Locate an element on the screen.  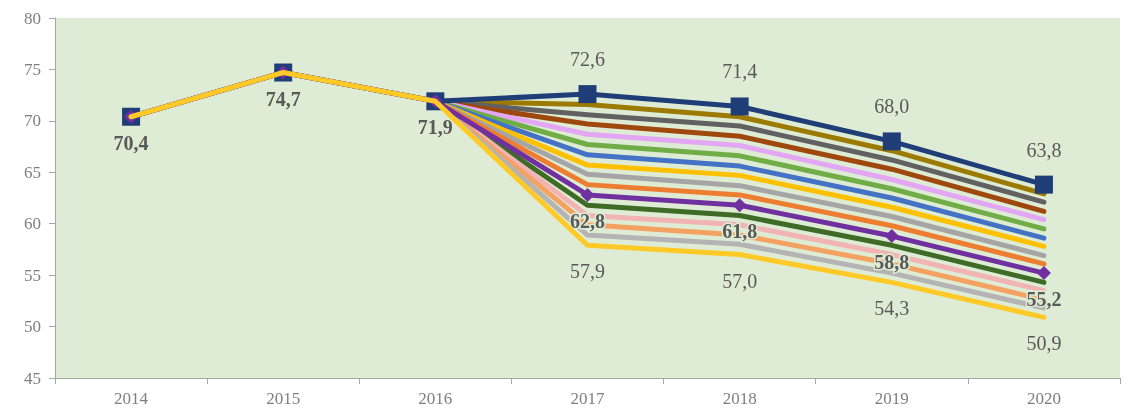
data-label: 54,3 is located at coordinates (892, 308).